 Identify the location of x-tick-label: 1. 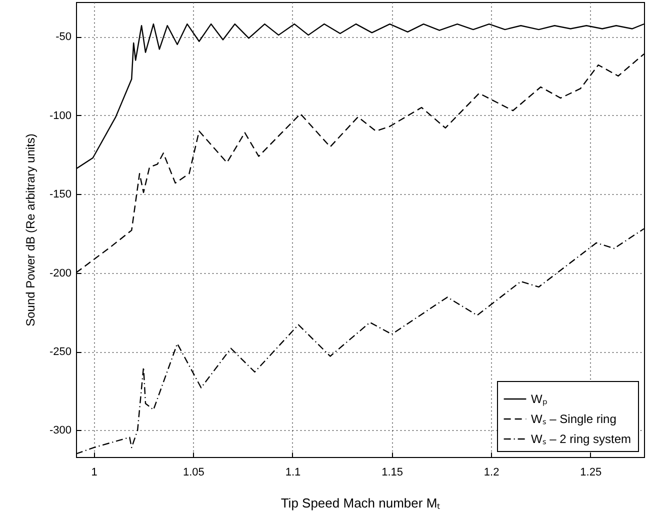
(94, 472).